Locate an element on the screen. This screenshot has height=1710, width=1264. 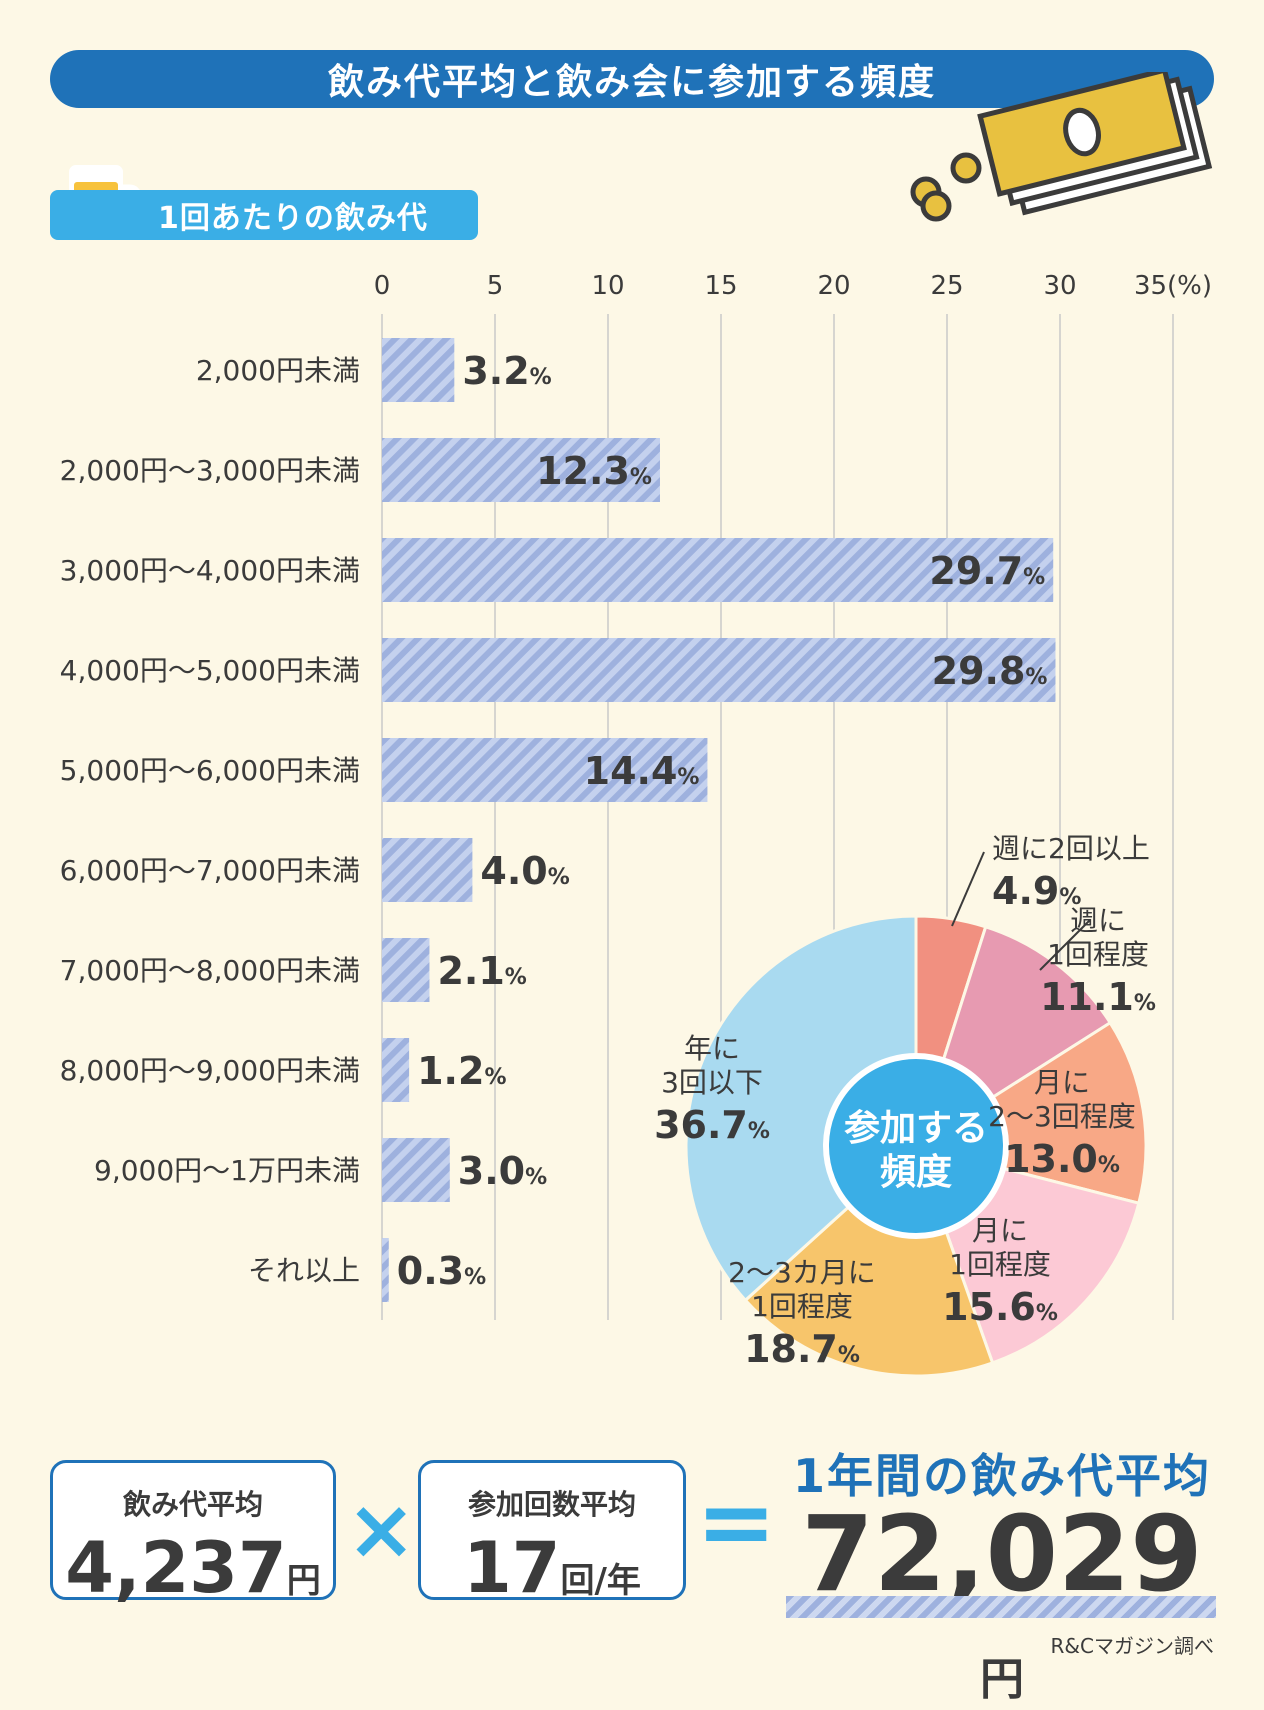
avg-count-unit: 回/年 is located at coordinates (600, 1581).